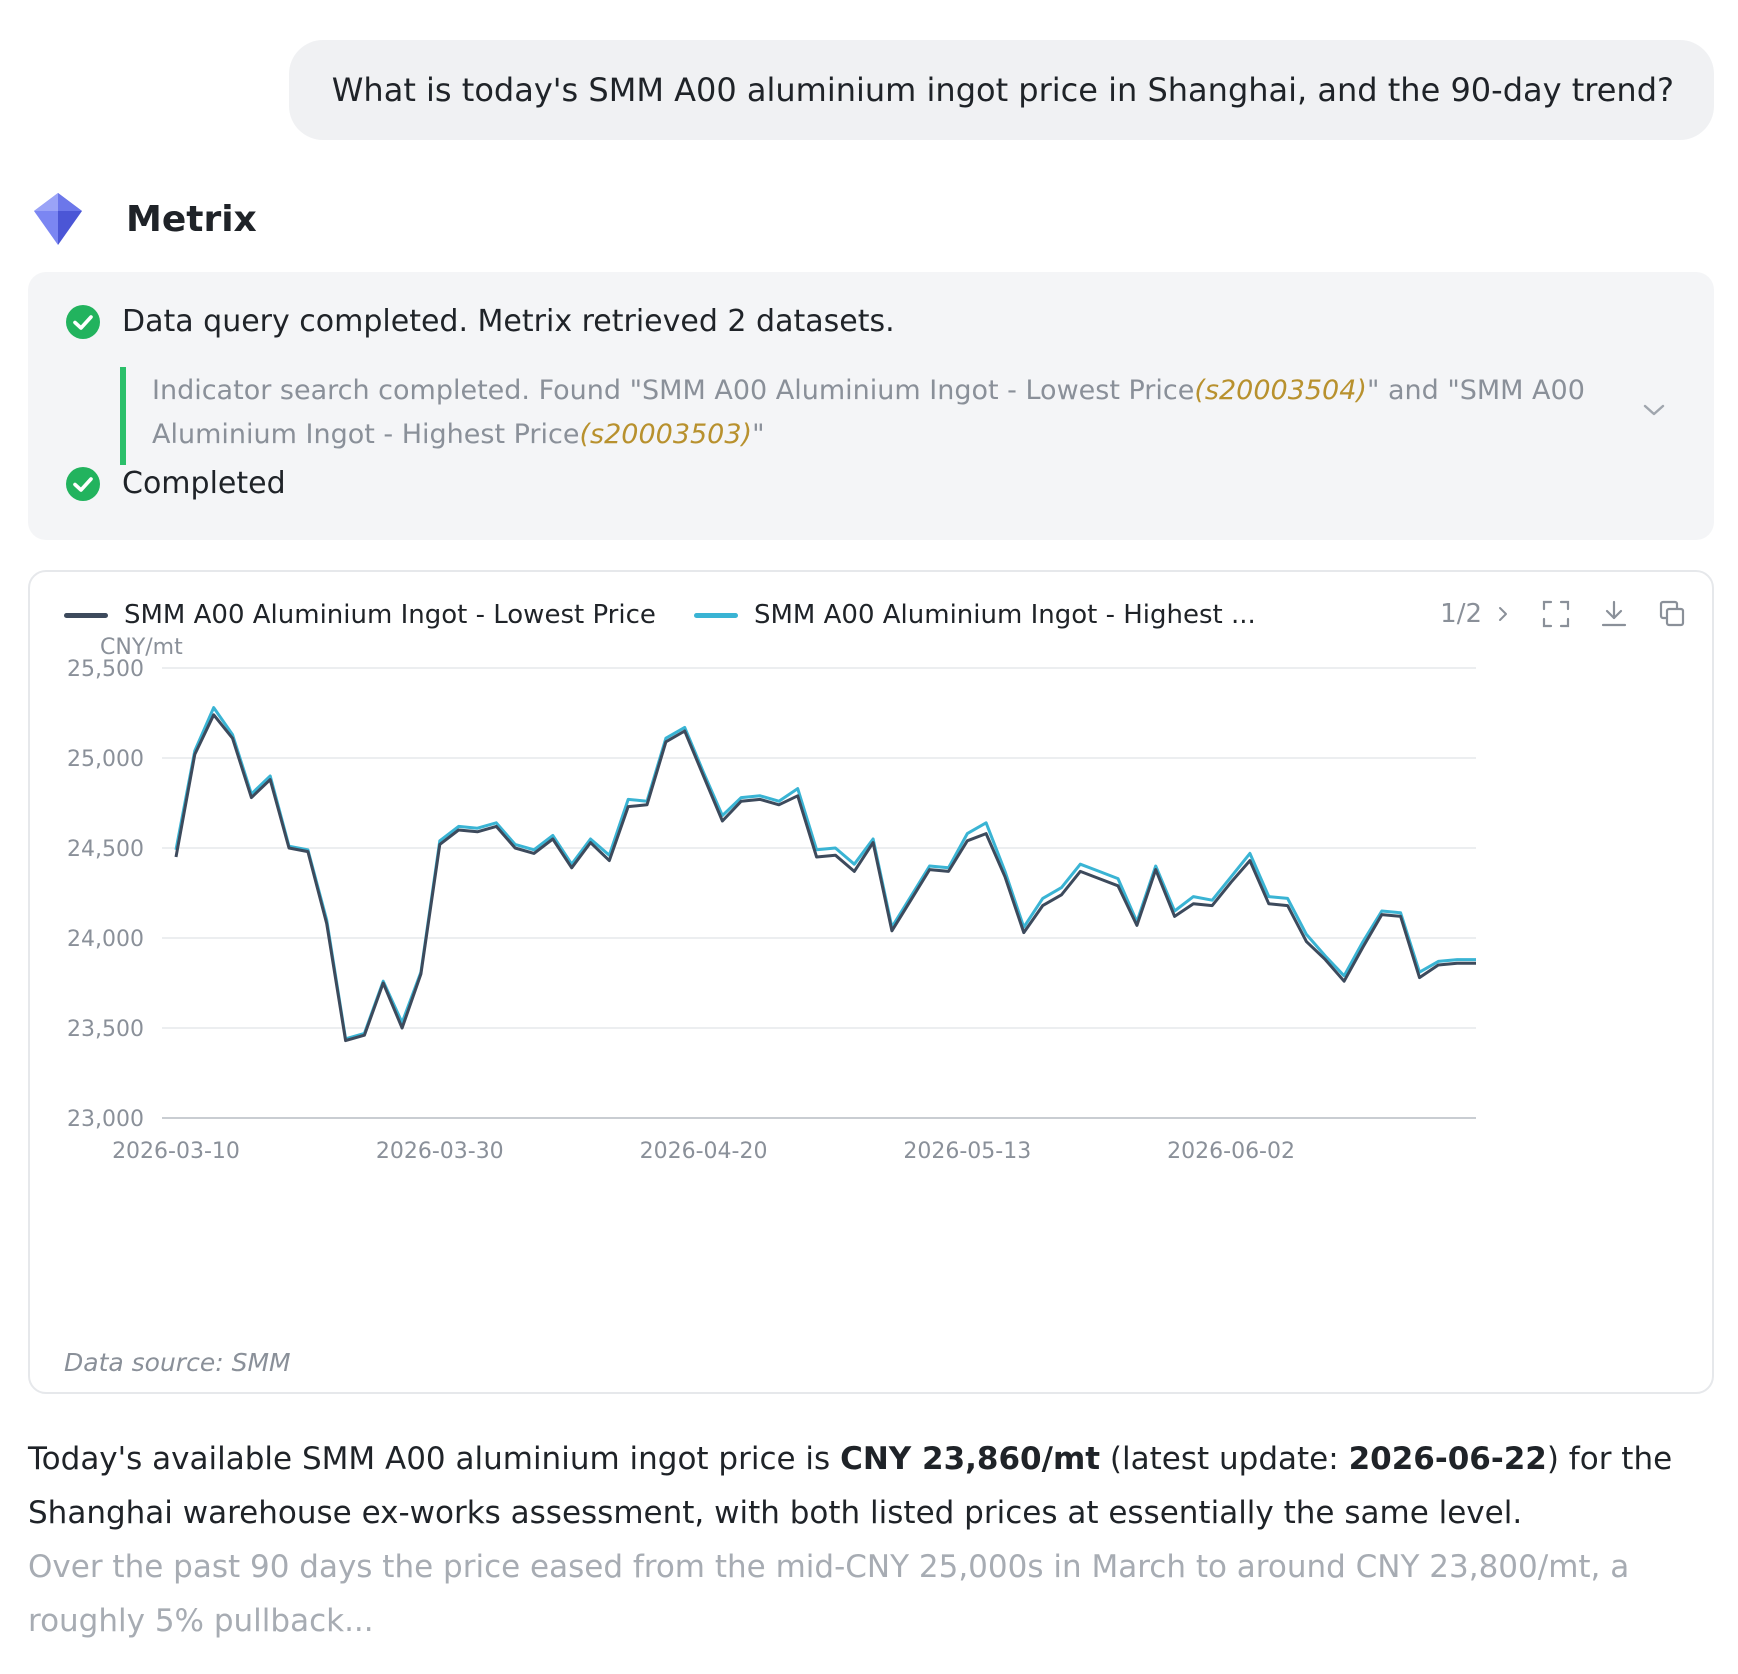 This screenshot has width=1738, height=1674. What do you see at coordinates (105, 1029) in the screenshot?
I see `y-tick-label: 23,500` at bounding box center [105, 1029].